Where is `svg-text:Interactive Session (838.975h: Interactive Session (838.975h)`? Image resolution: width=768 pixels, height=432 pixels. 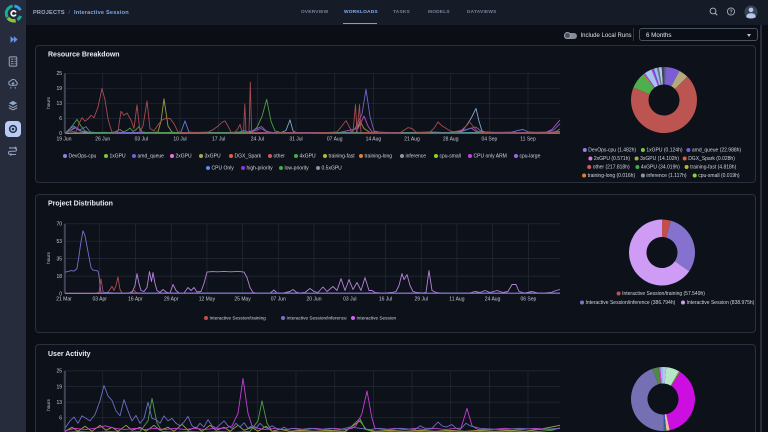
svg-text:Interactive Session (838.975h: Interactive Session (838.975h) is located at coordinates (721, 303).